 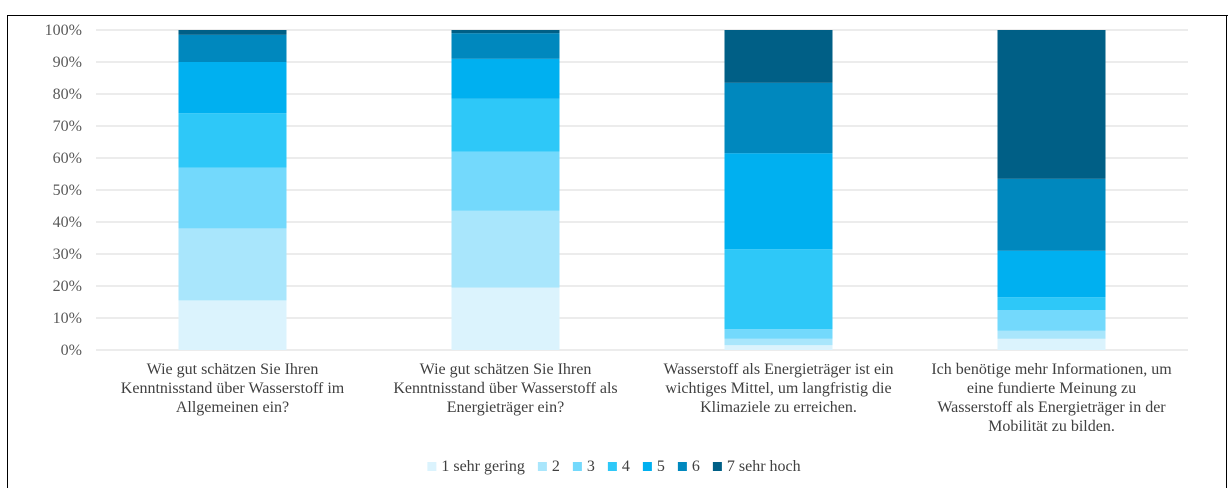 What do you see at coordinates (505, 181) in the screenshot?
I see `bar-segment-cat2-series3` at bounding box center [505, 181].